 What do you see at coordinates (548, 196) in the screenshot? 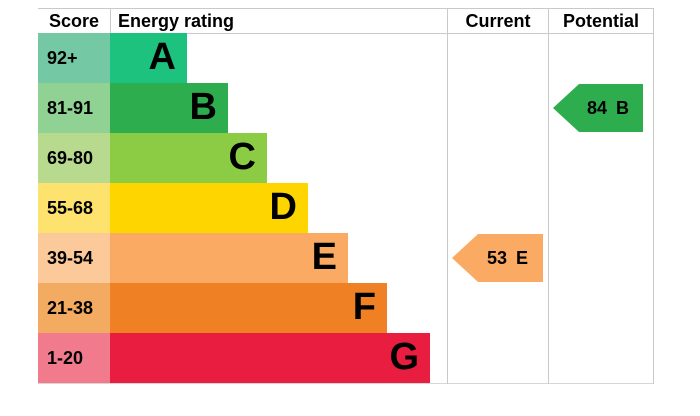
I see `potential-column-divider` at bounding box center [548, 196].